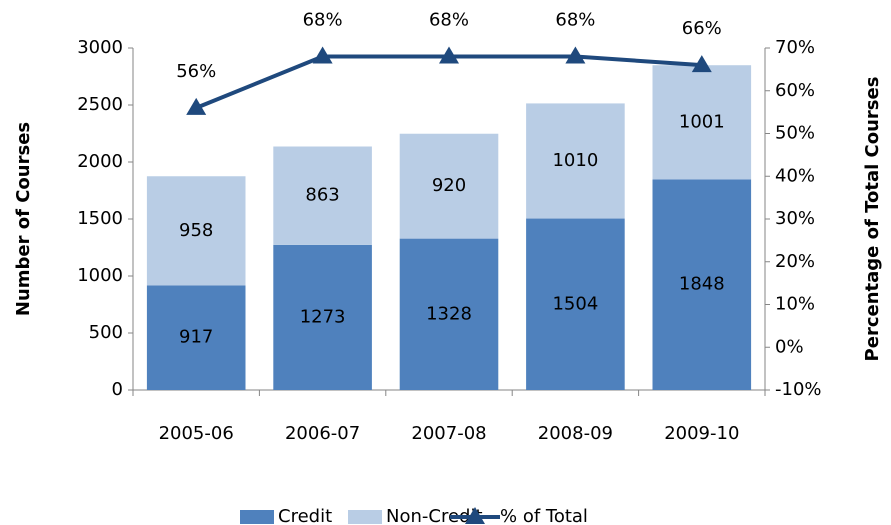  Describe the element at coordinates (100, 275) in the screenshot. I see `y-tick-label: 1000` at that location.